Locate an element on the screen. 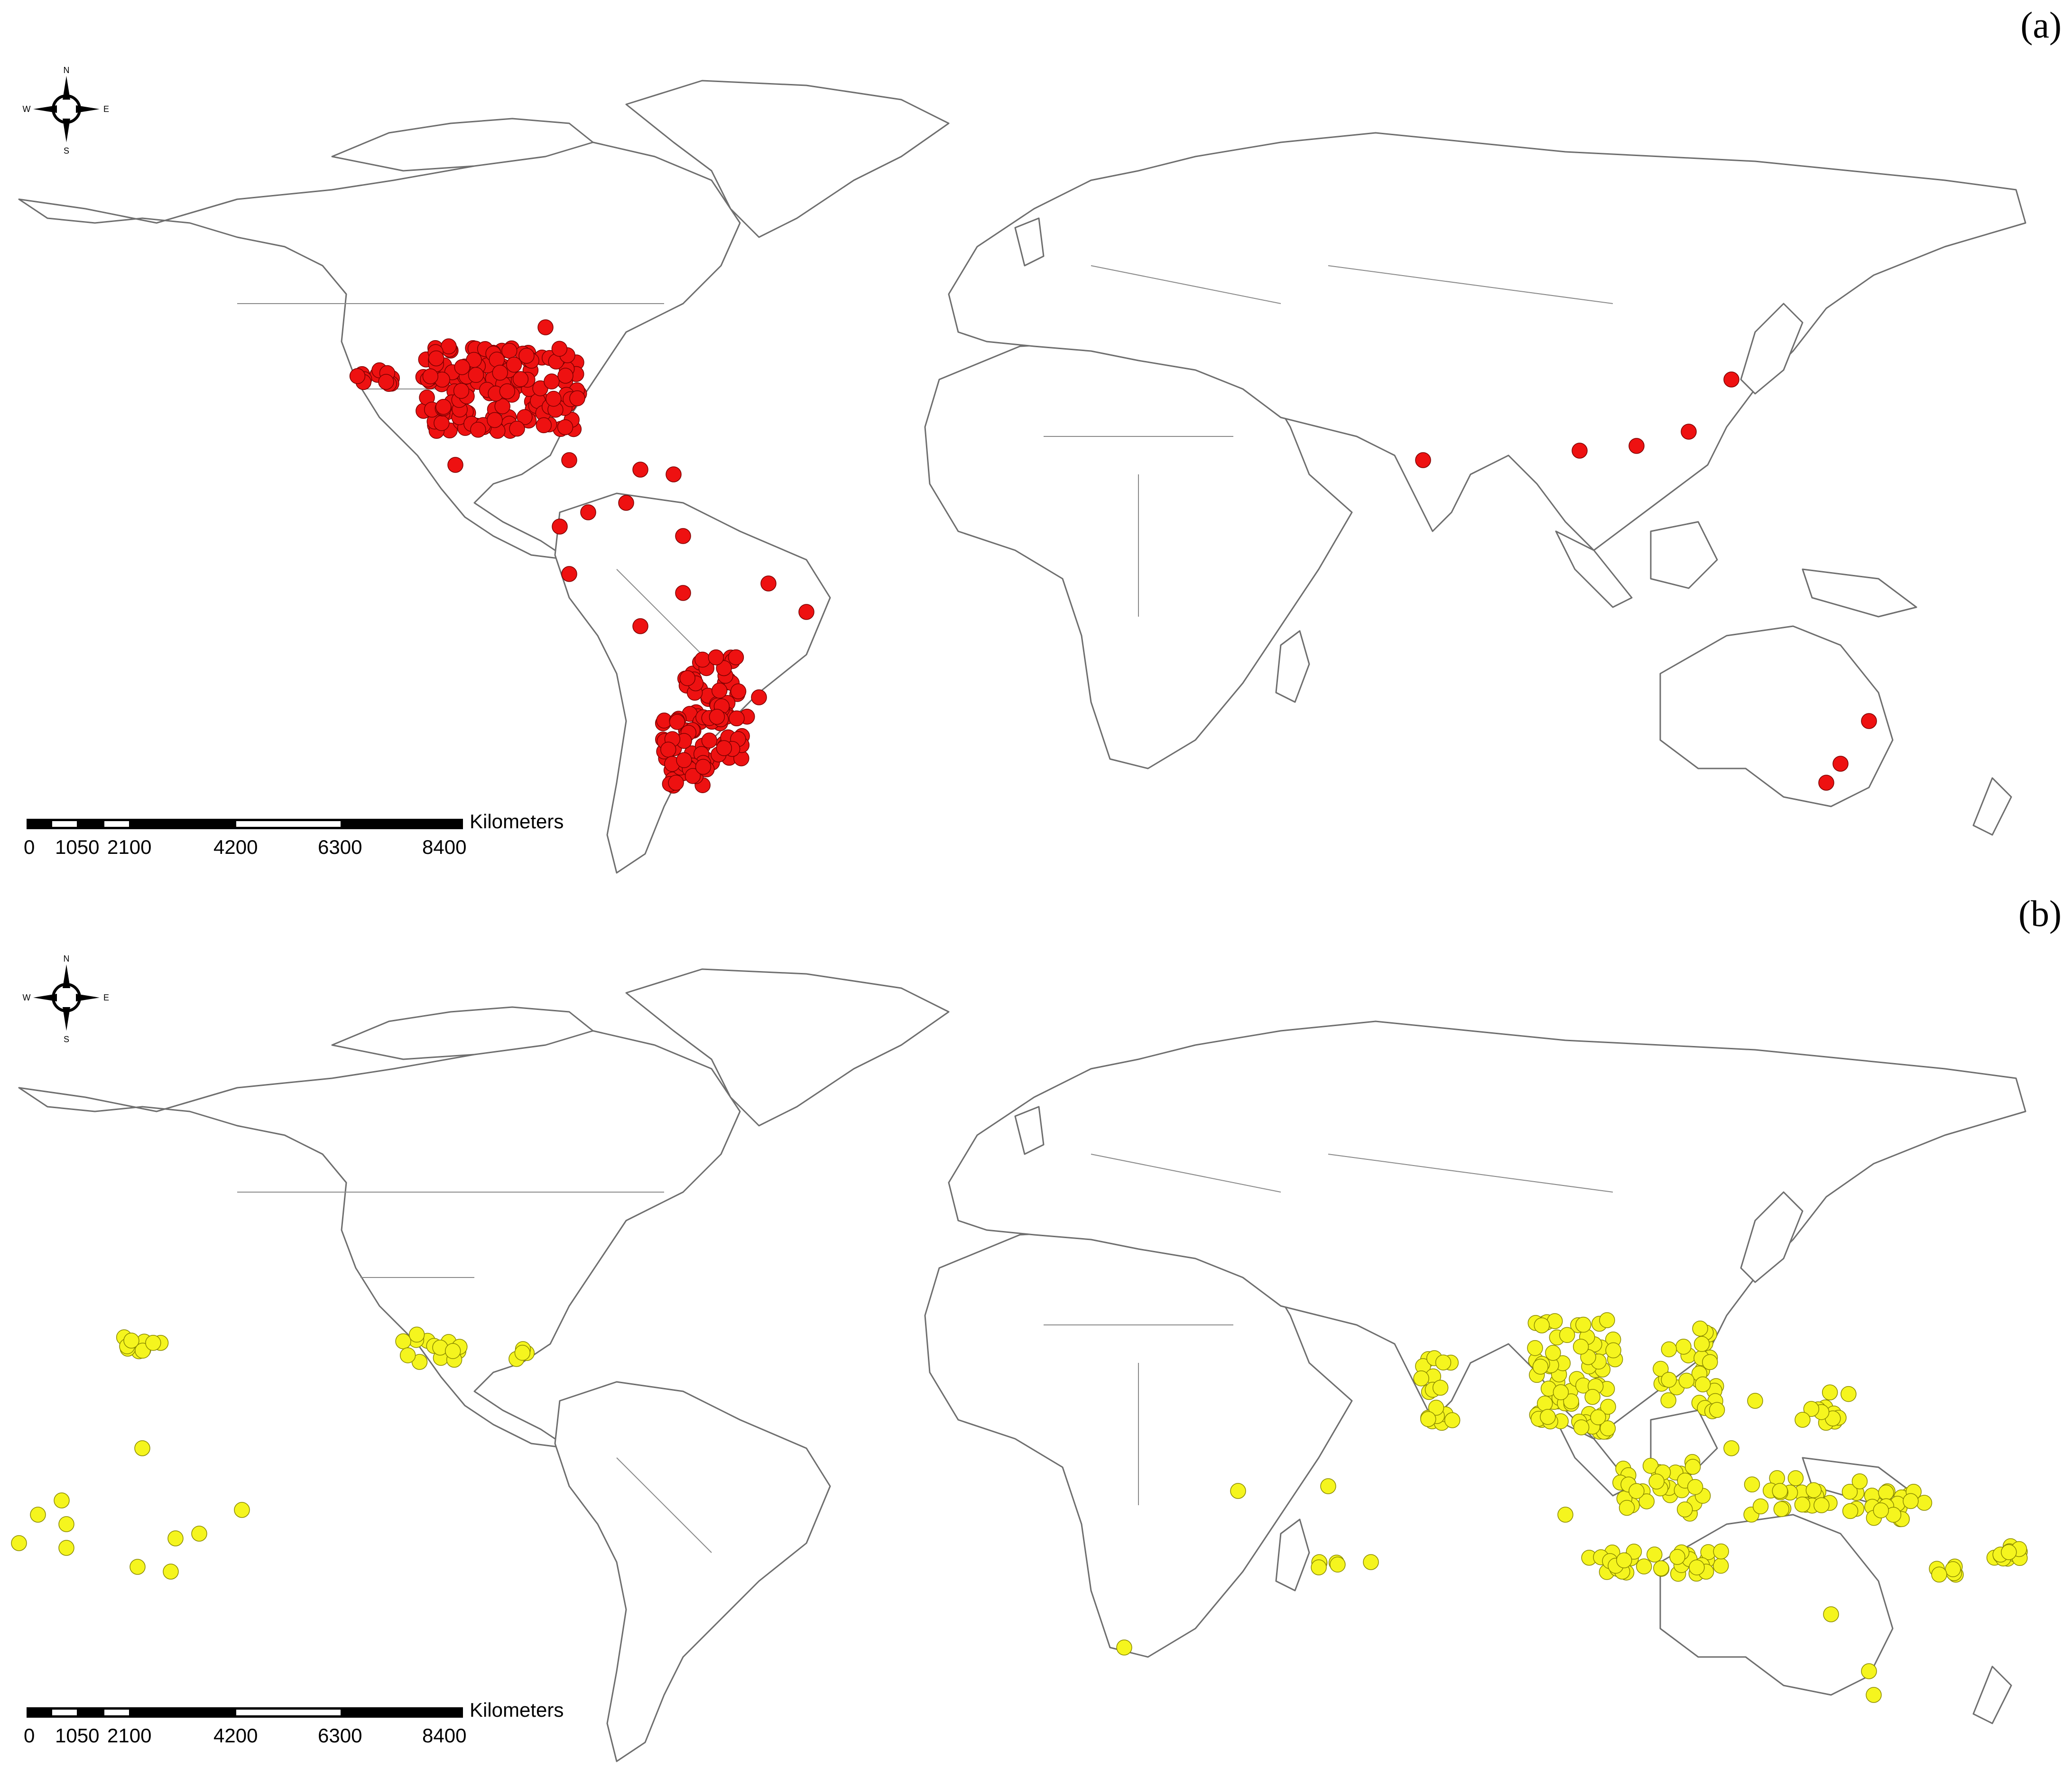 This screenshot has height=1777, width=2072. australia is located at coordinates (1776, 716).